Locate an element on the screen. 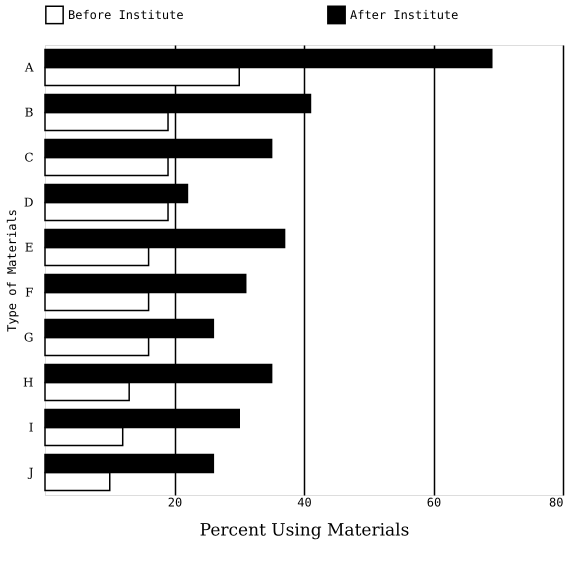 This screenshot has width=588, height=583. y-tick-label: I is located at coordinates (31, 427).